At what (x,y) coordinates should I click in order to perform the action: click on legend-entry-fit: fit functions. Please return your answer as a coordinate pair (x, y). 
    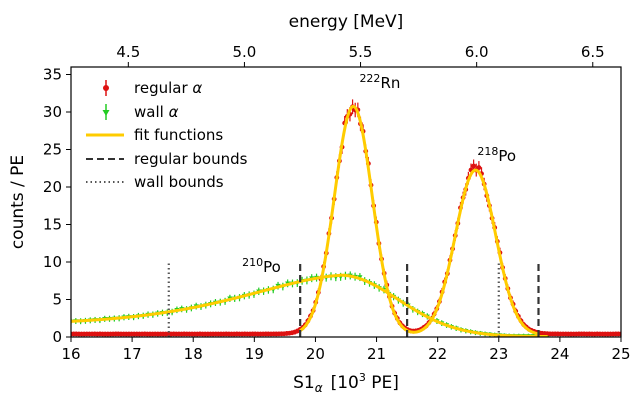
    Looking at the image, I should click on (154, 135).